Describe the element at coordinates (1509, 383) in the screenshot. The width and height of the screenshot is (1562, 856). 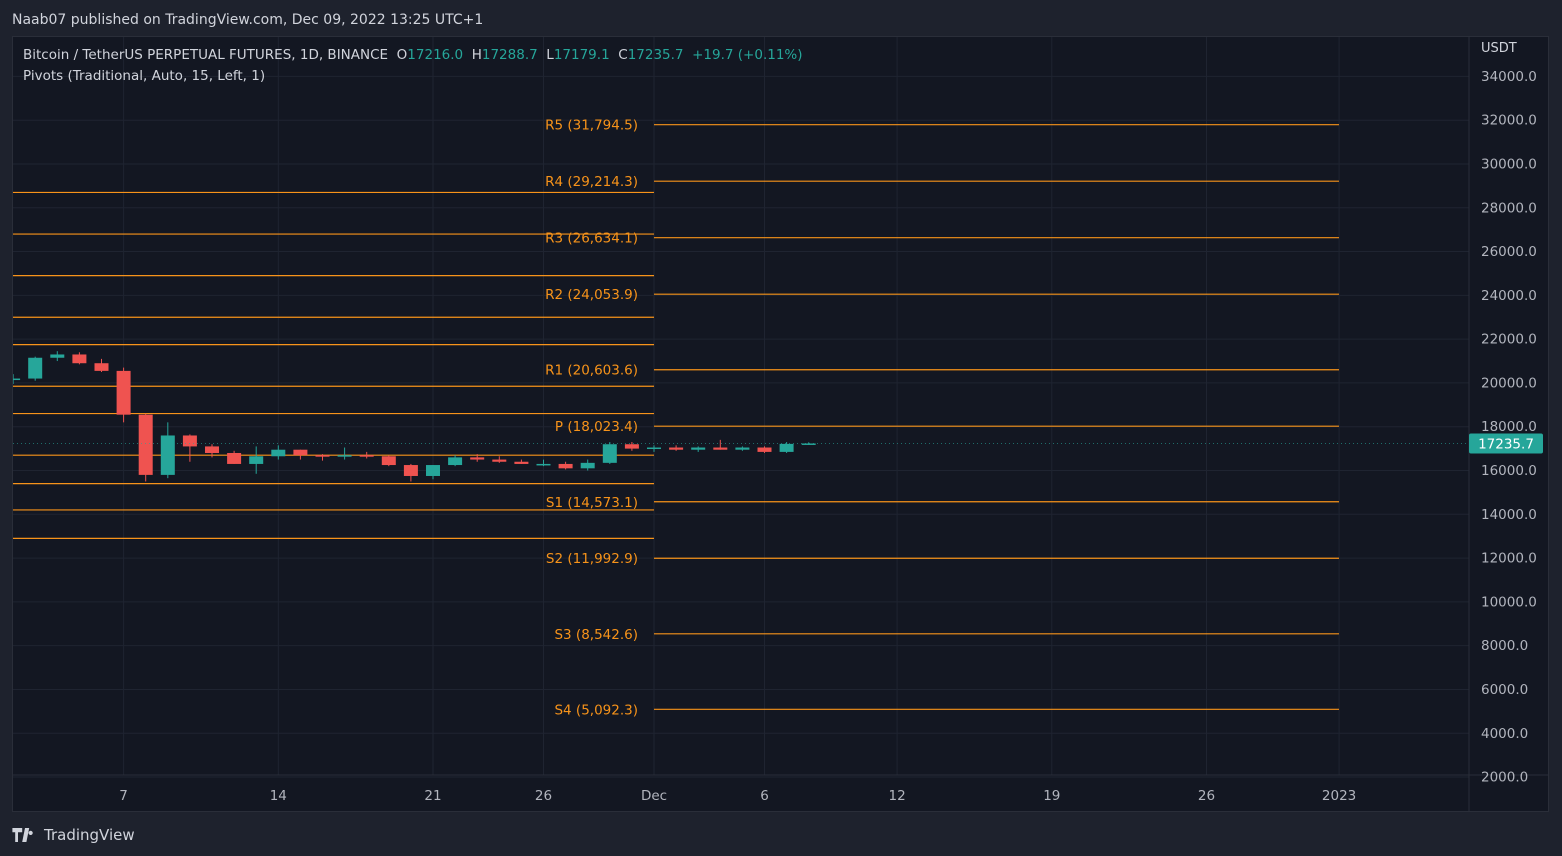
I see `y-tick-label: 20000.0` at that location.